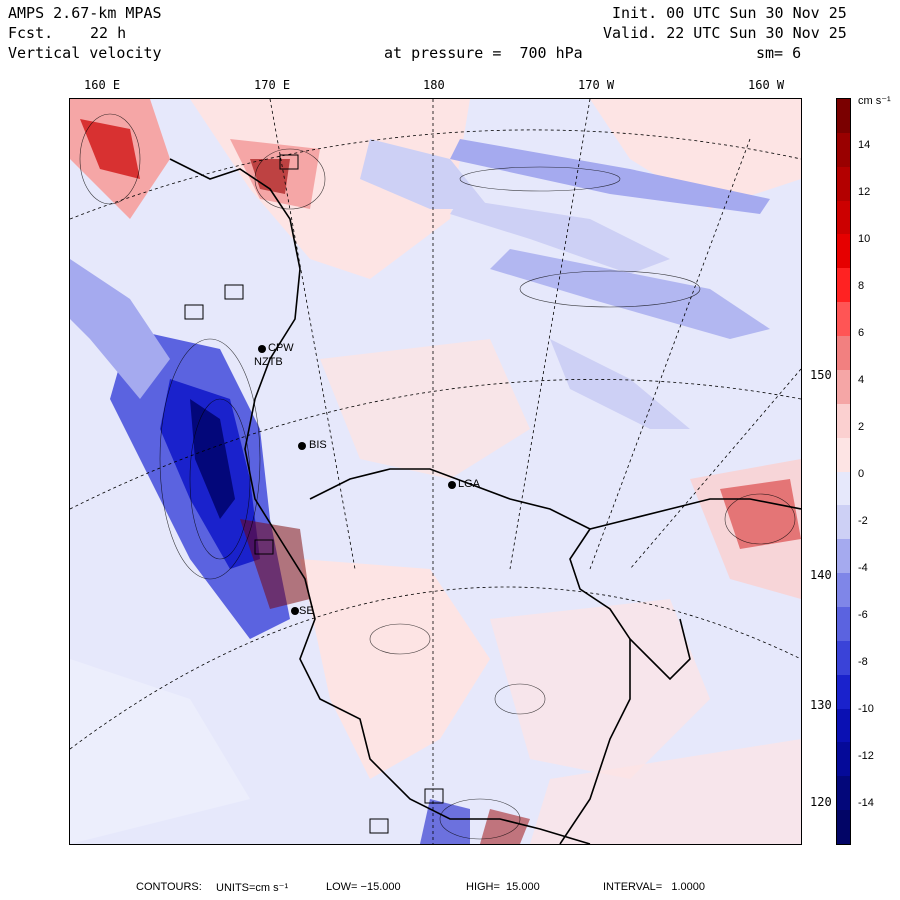 Image resolution: width=900 pixels, height=900 pixels. Describe the element at coordinates (863, 568) in the screenshot. I see `colorbar-tick-label: -4` at that location.